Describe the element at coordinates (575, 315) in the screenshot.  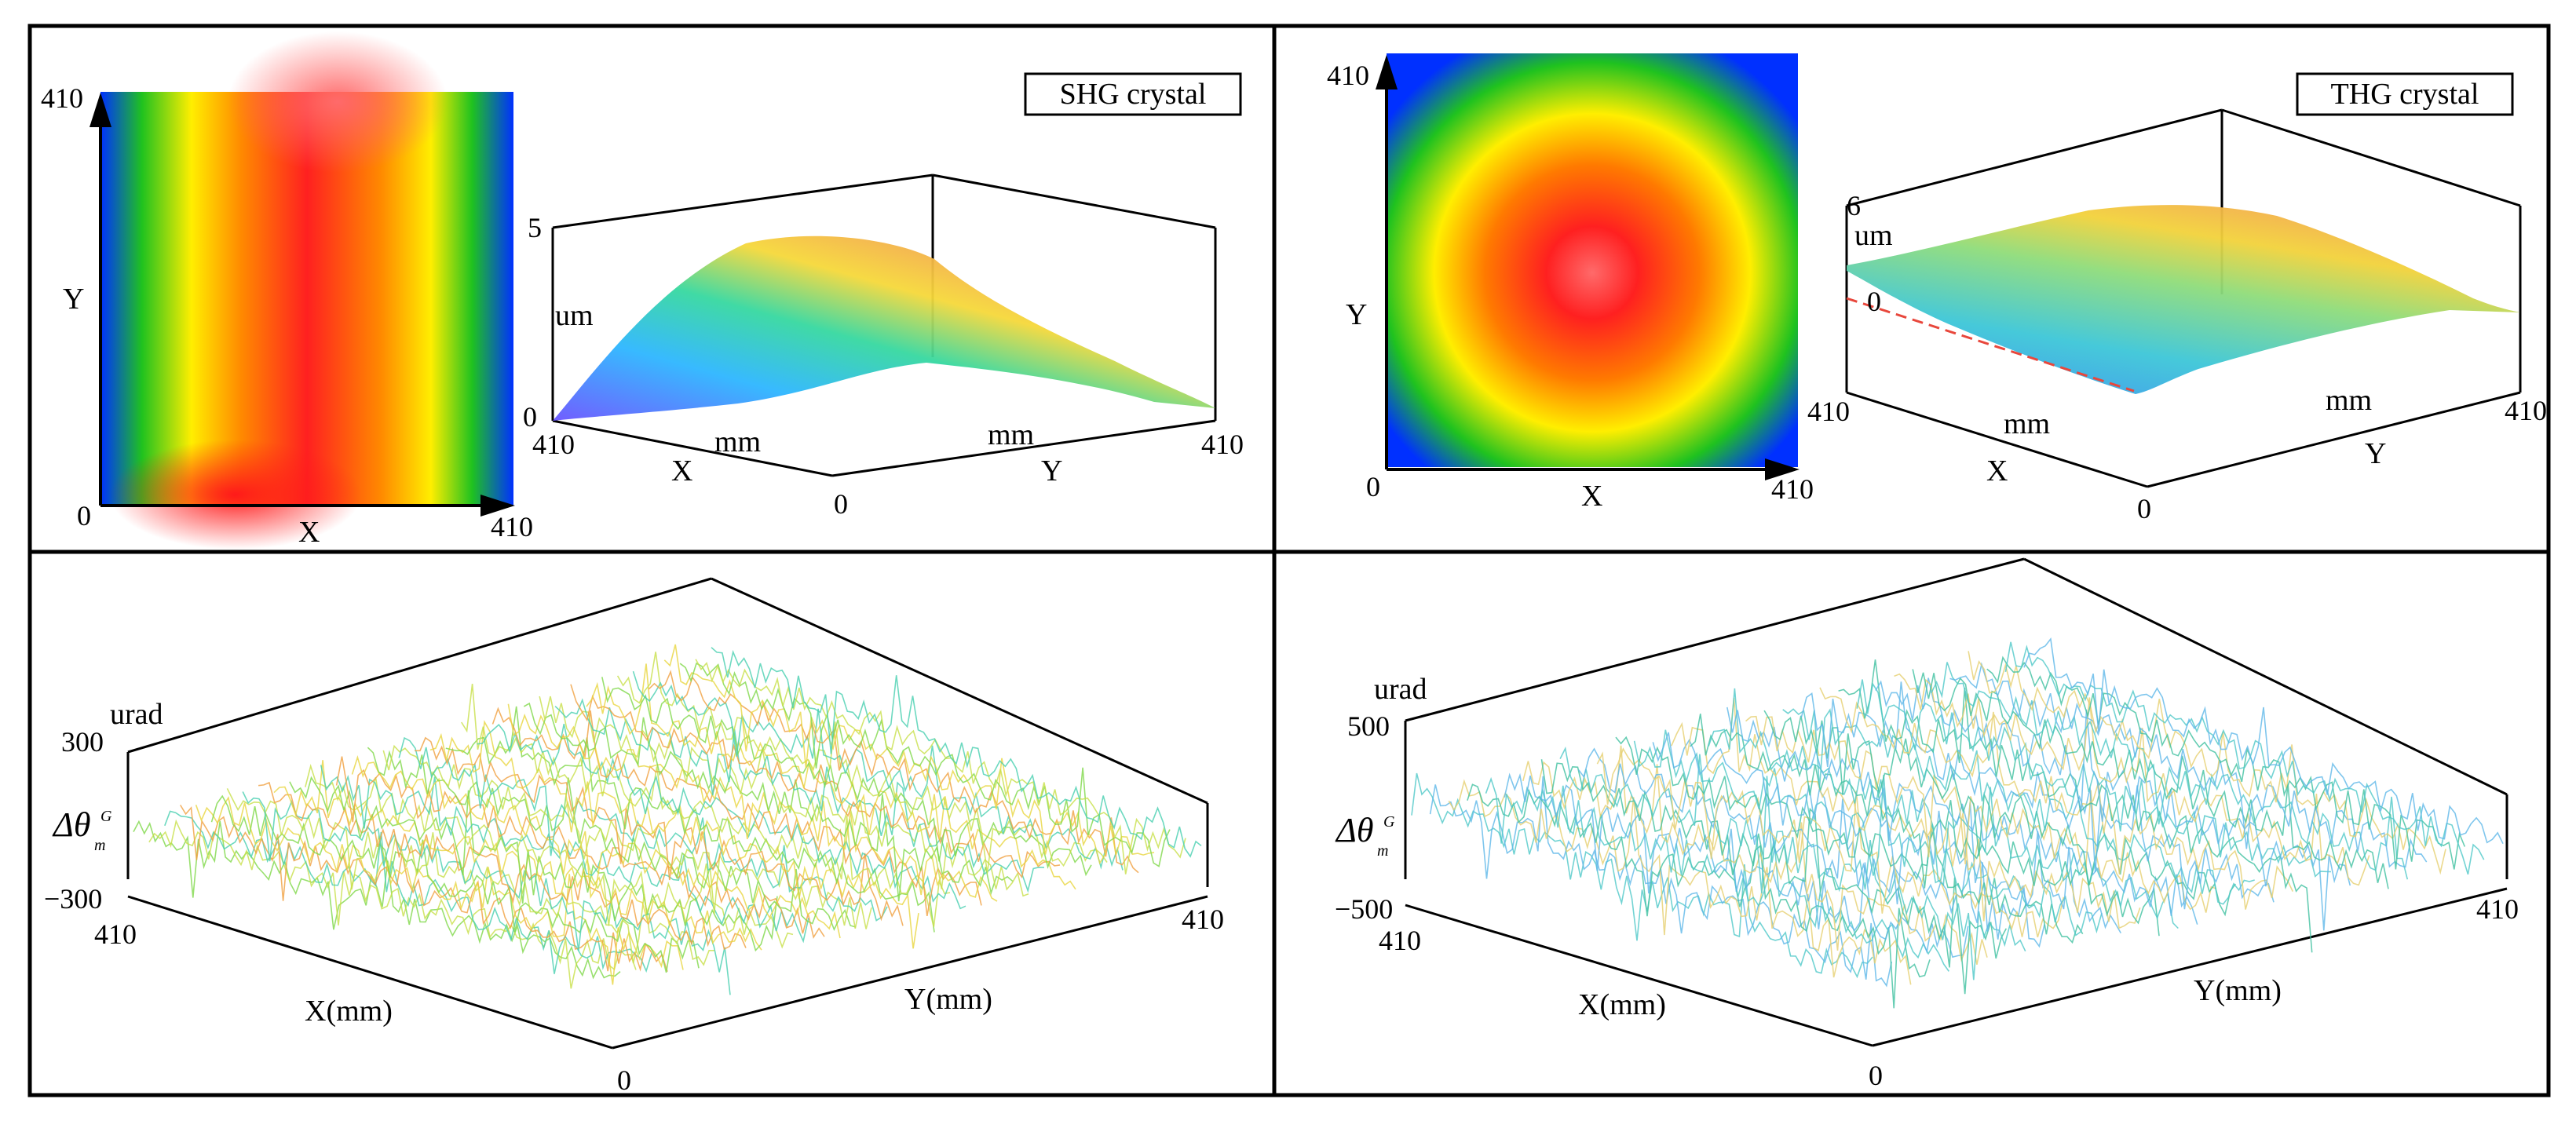
I see `shg-surf-zlabel: um` at that location.